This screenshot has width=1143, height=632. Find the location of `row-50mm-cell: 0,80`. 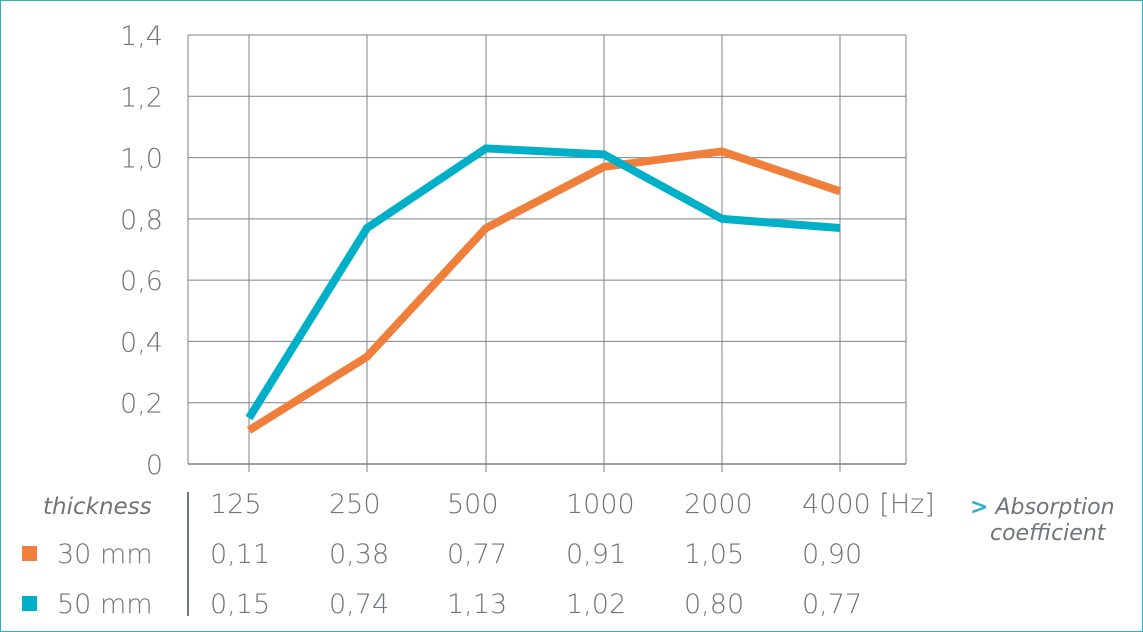

row-50mm-cell: 0,80 is located at coordinates (714, 604).